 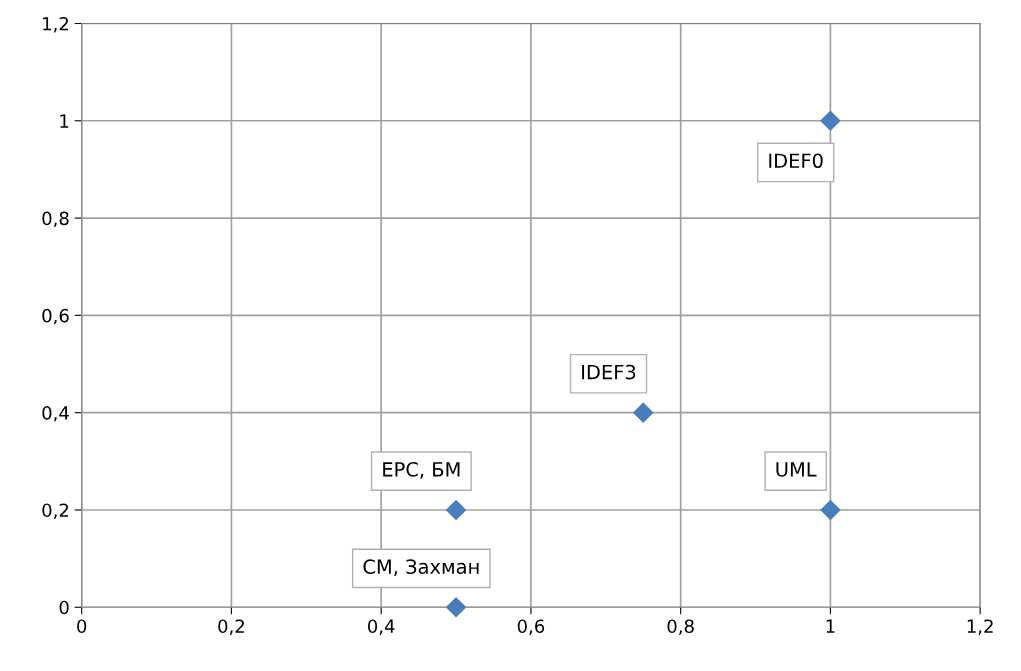 What do you see at coordinates (980, 627) in the screenshot?
I see `x-tick-label: 1,2` at bounding box center [980, 627].